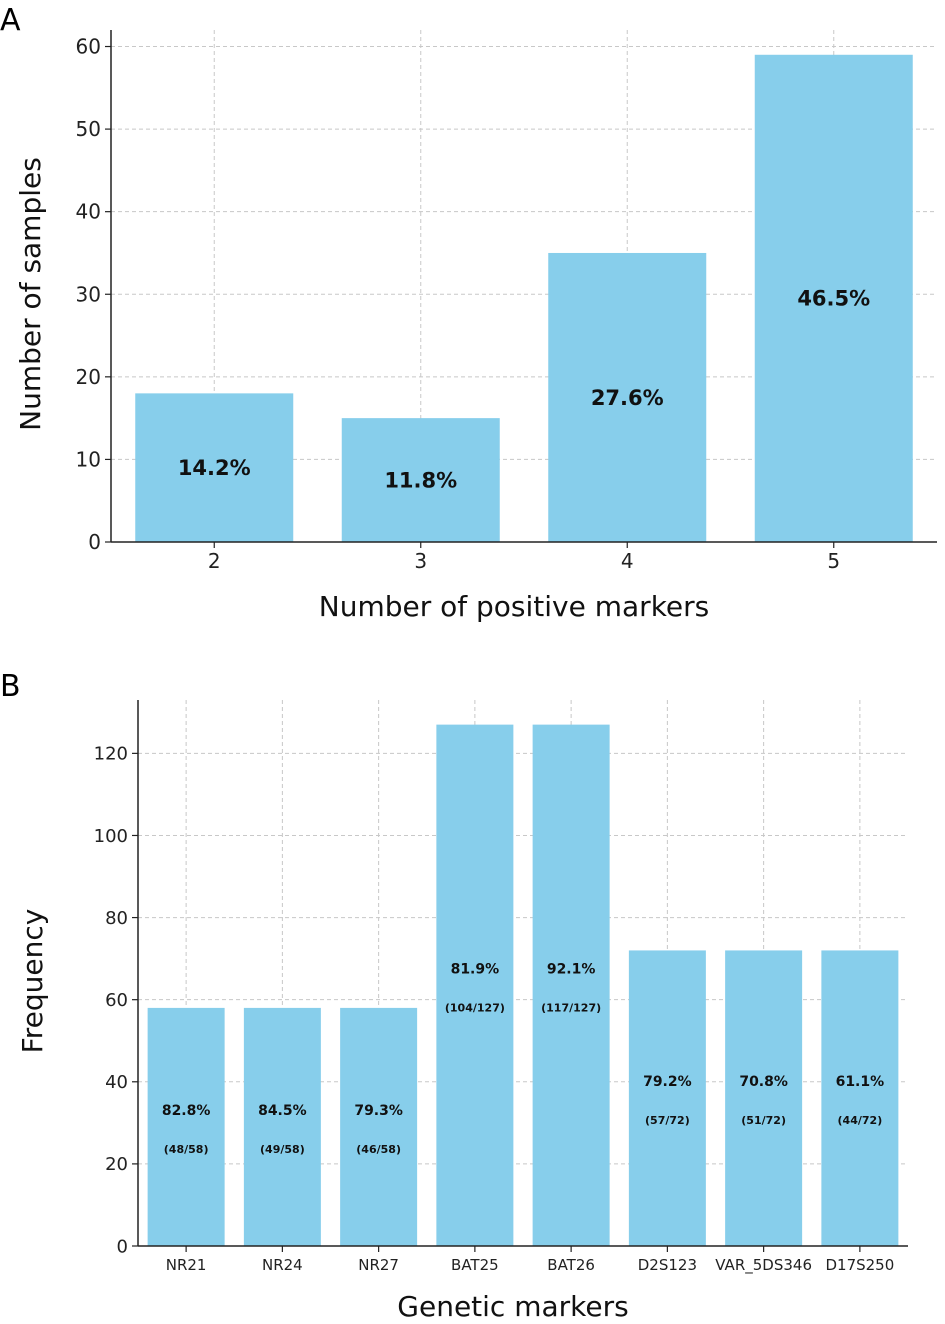 This screenshot has width=945, height=1324. What do you see at coordinates (186, 1149) in the screenshot?
I see `chart-b-bar-sublabel: (48/58)` at bounding box center [186, 1149].